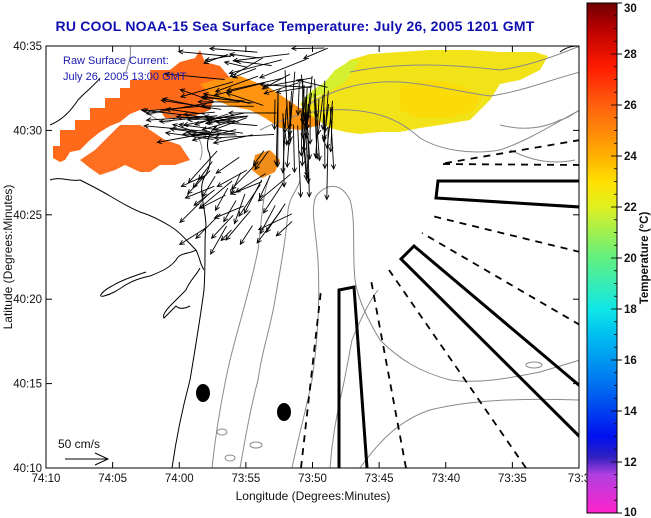 The width and height of the screenshot is (651, 518). What do you see at coordinates (112, 479) in the screenshot?
I see `x-tick-label: 74:05` at bounding box center [112, 479].